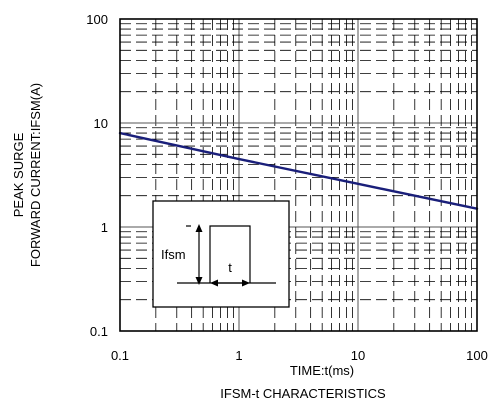 This screenshot has width=490, height=405. I want to click on series-layer, so click(298, 170).